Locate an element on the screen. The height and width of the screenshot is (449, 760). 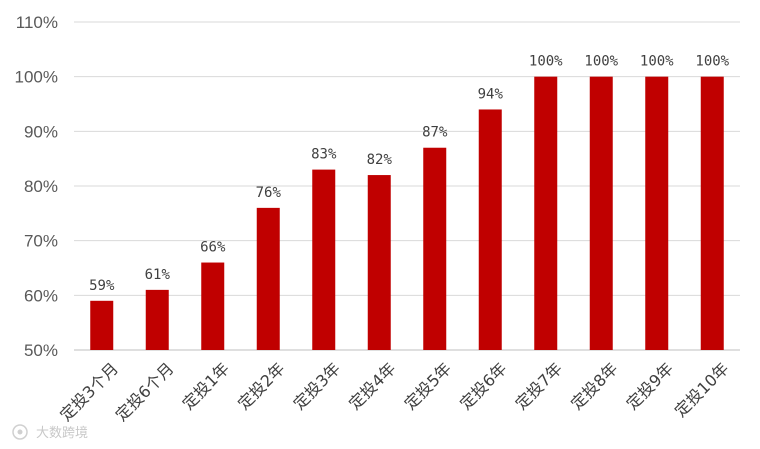
y-tick-label: 80% is located at coordinates (41, 186).